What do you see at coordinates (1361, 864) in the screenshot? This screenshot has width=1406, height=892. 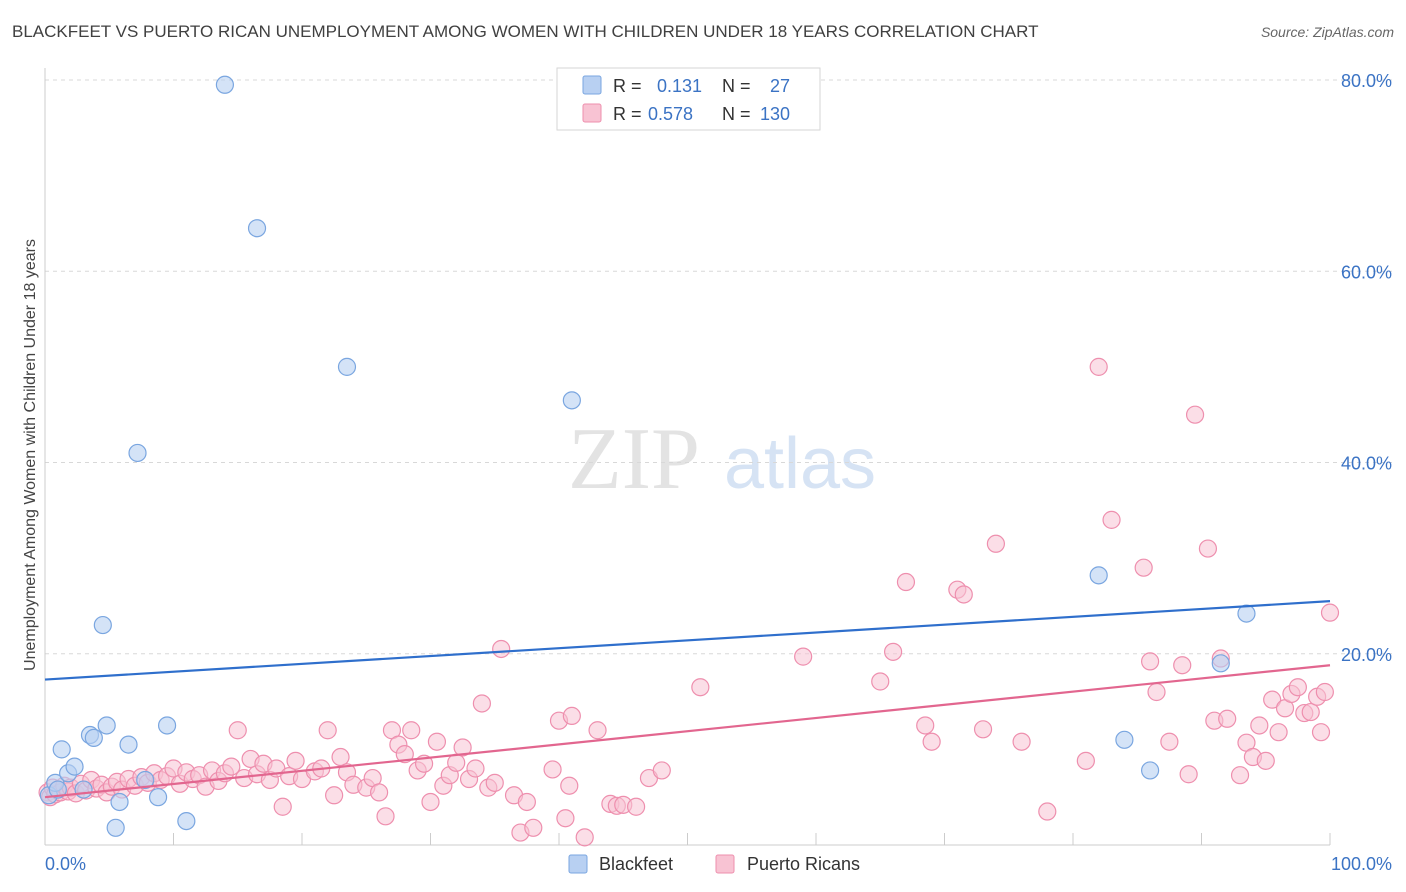 I see `x-tick-label-1: 100.0%` at bounding box center [1361, 864].